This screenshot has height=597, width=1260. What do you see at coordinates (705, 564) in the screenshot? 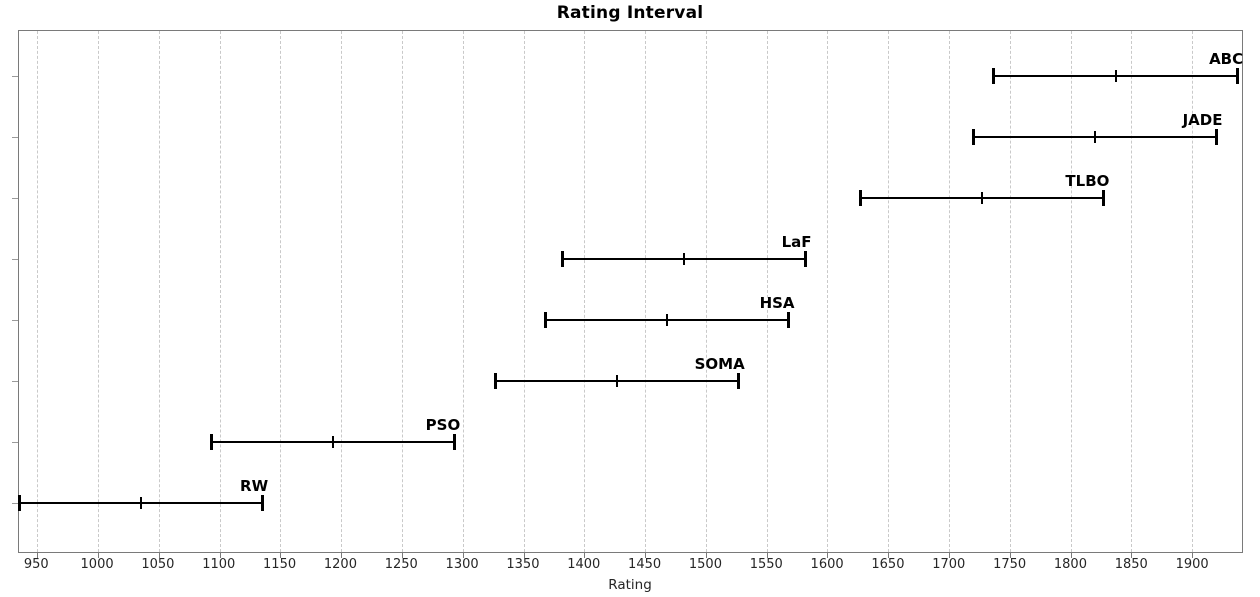
I see `x-tick-label: 1500` at bounding box center [705, 564].